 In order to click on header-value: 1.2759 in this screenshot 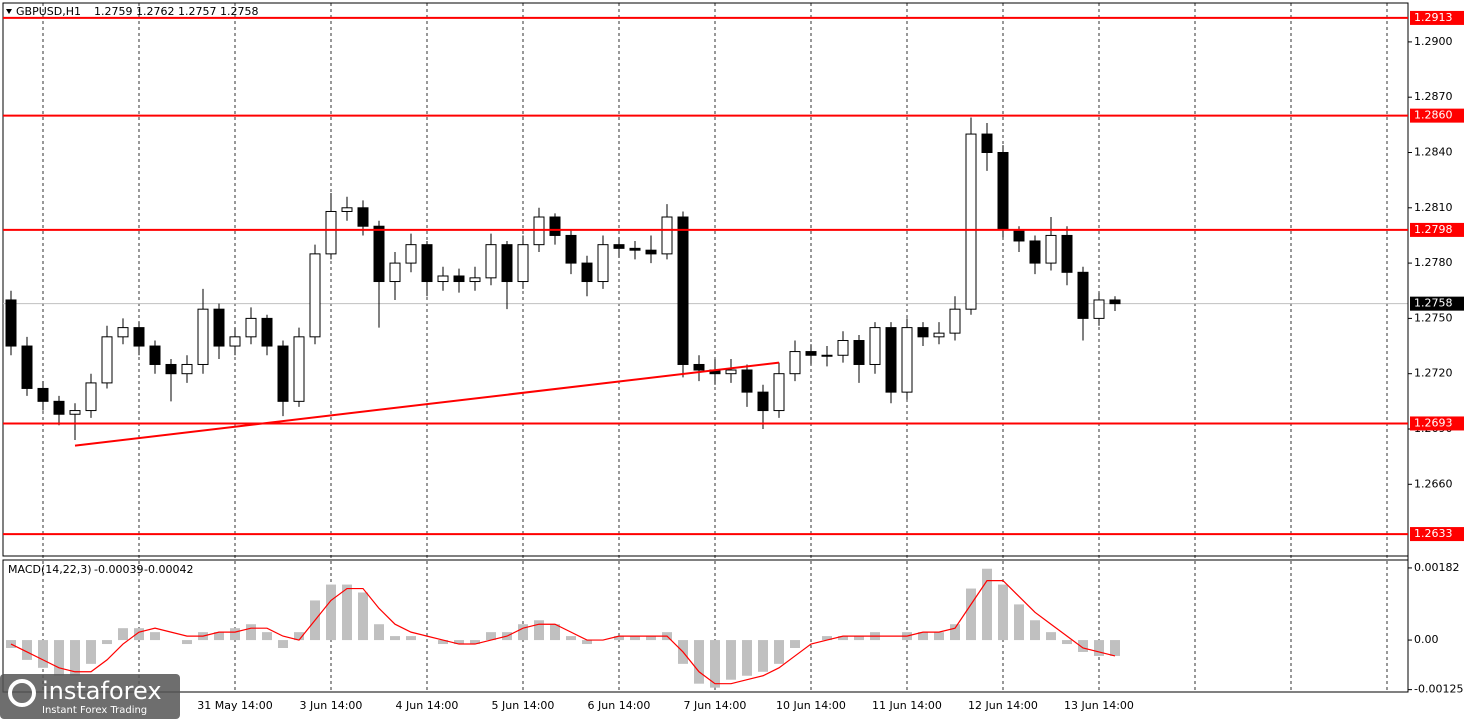, I will do `click(113, 11)`.